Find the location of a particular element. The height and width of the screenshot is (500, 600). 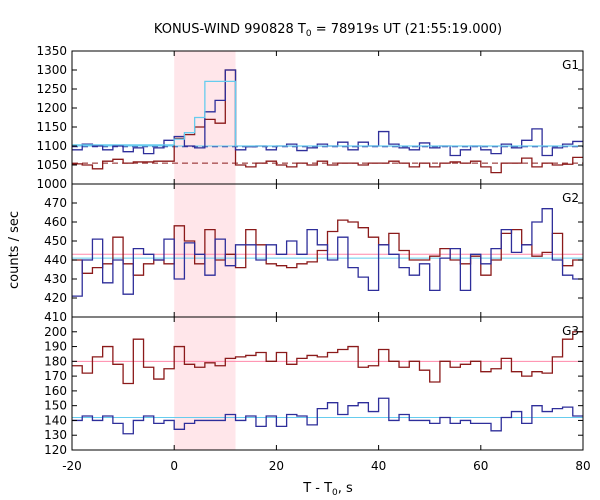

y-tick-label: 410 is located at coordinates (55, 317).